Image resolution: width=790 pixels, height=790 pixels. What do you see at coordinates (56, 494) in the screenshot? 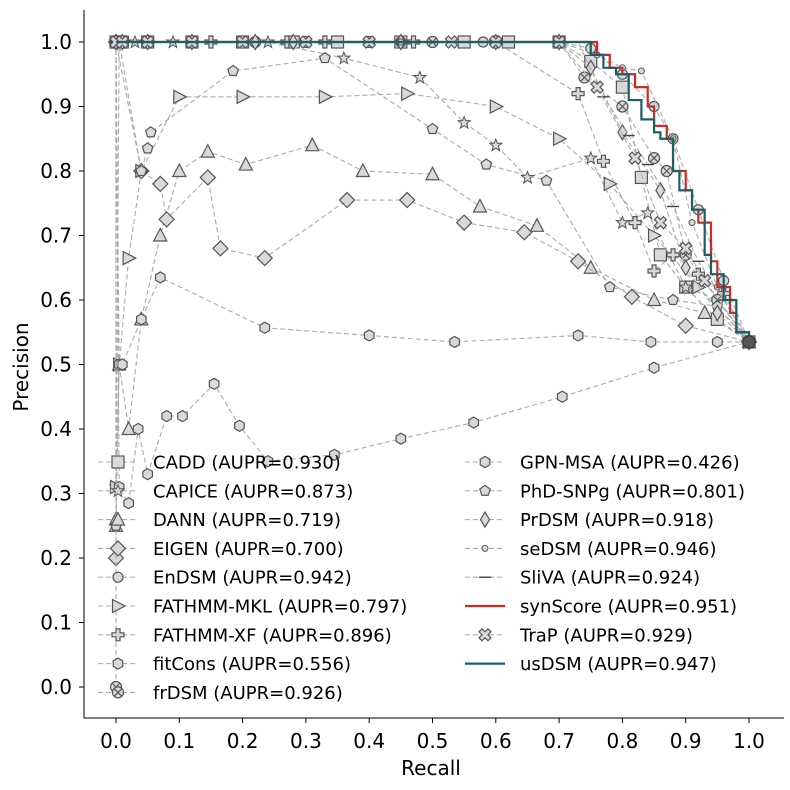
I see `y-tick-label: 0.3` at bounding box center [56, 494].